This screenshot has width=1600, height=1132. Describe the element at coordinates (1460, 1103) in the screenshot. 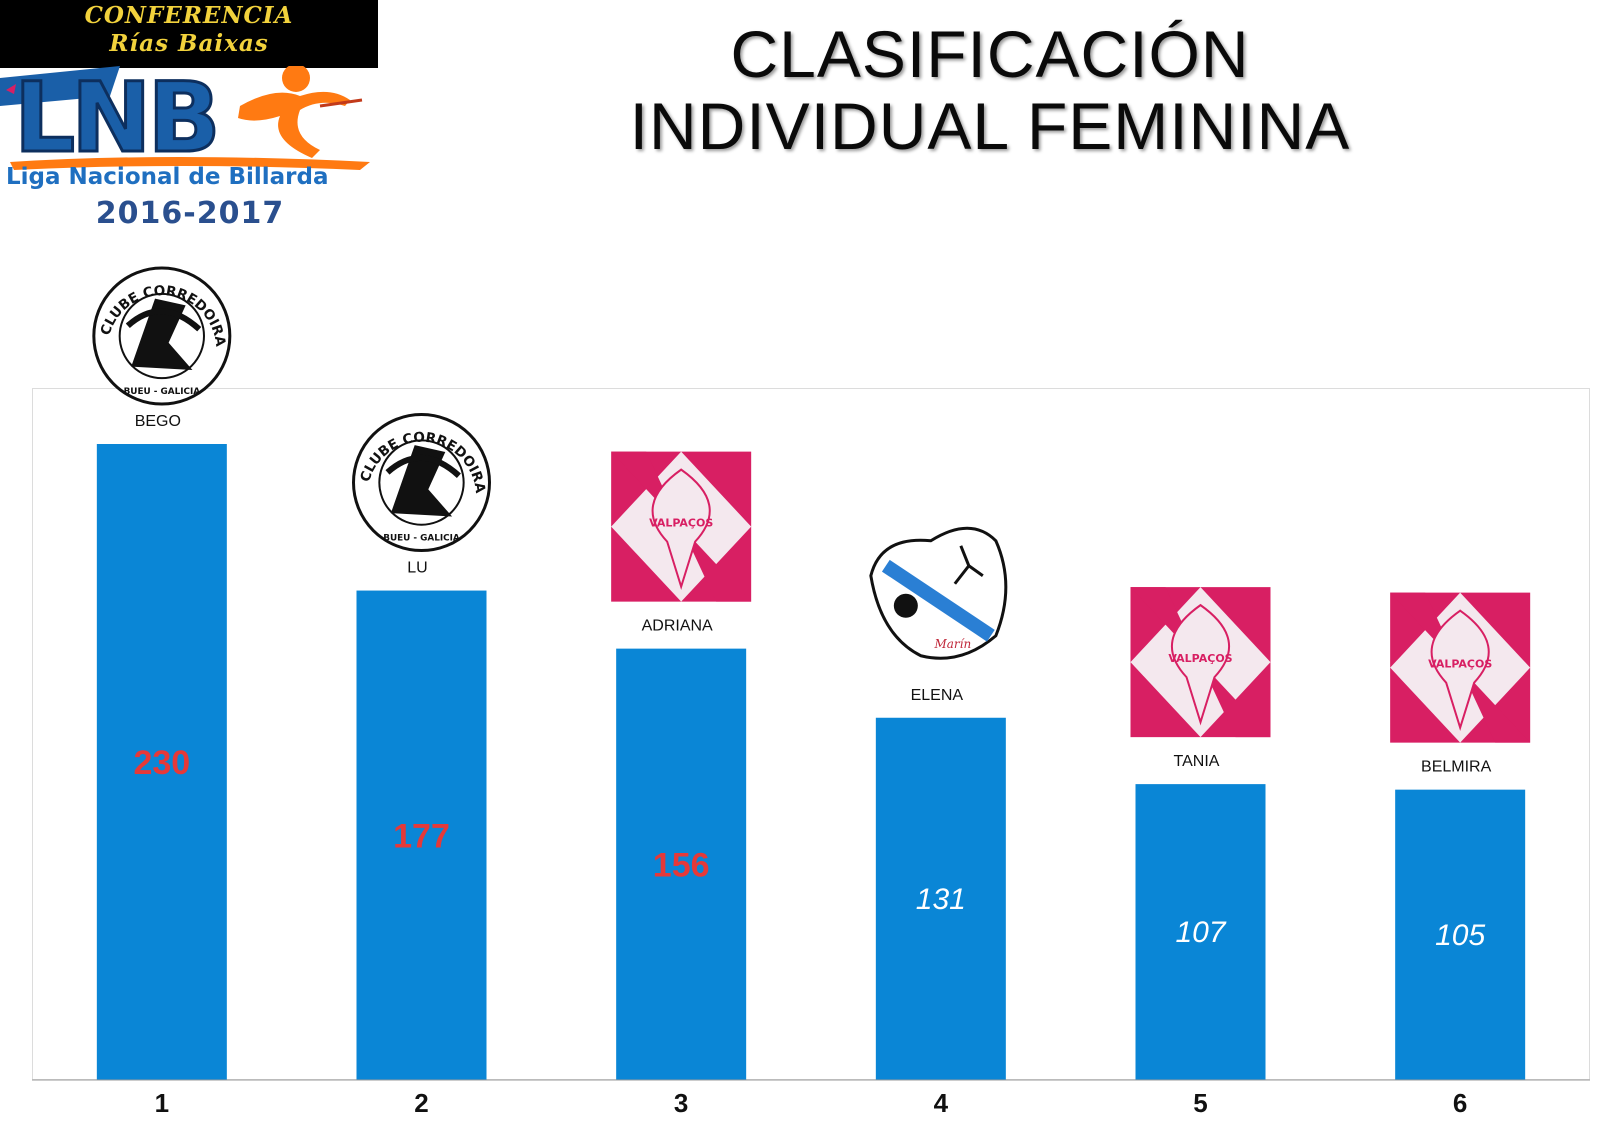

I see `x-tick-label: 6` at that location.